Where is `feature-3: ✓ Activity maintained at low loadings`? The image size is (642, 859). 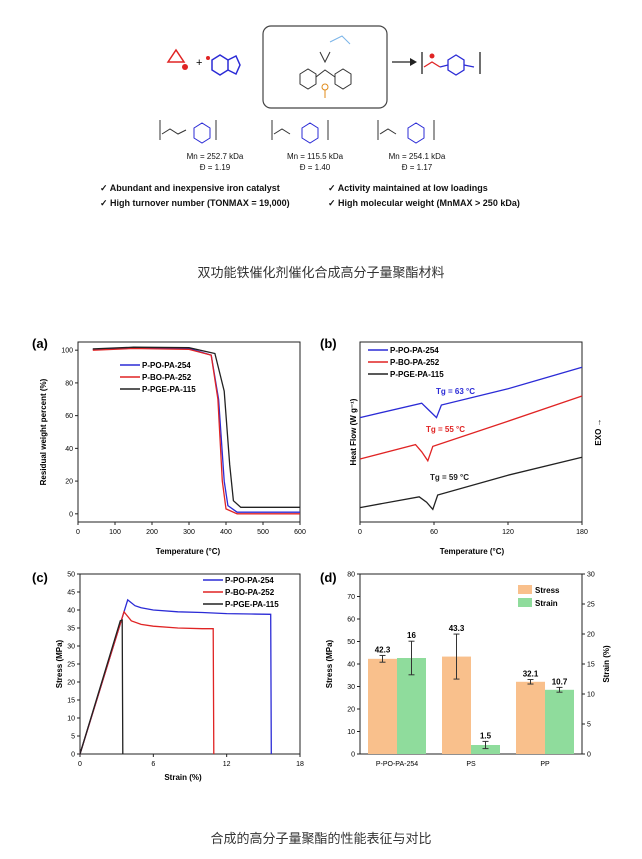 feature-3: ✓ Activity maintained at low loadings is located at coordinates (408, 188).